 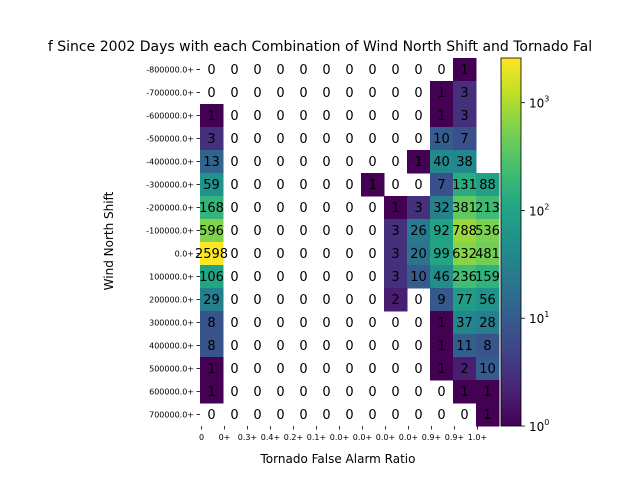 What do you see at coordinates (441, 139) in the screenshot?
I see `cell-value-label: 10` at bounding box center [441, 139].